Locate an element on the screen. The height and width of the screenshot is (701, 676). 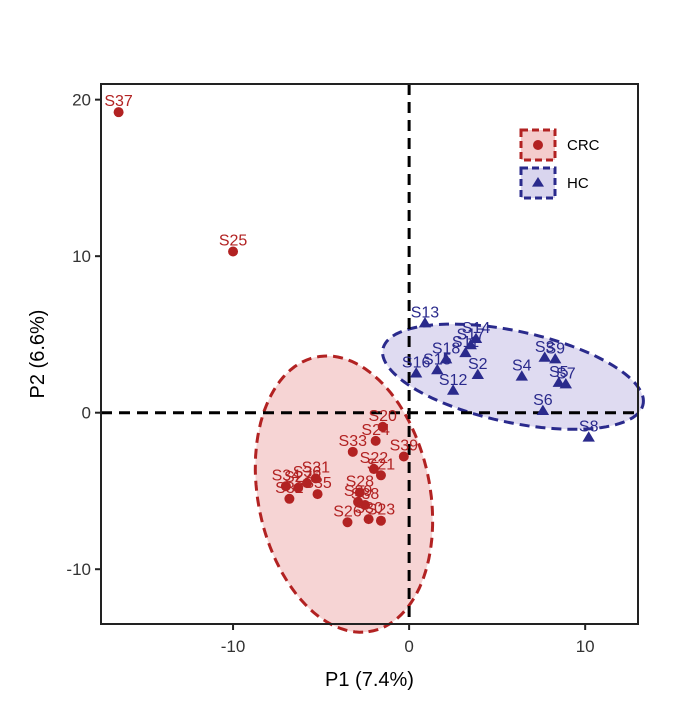
point-s22 is located at coordinates (373, 469).